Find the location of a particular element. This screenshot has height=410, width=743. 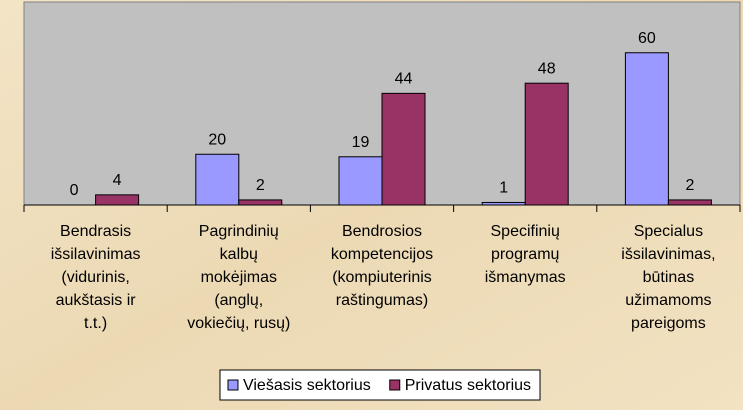

legend is located at coordinates (380, 385).